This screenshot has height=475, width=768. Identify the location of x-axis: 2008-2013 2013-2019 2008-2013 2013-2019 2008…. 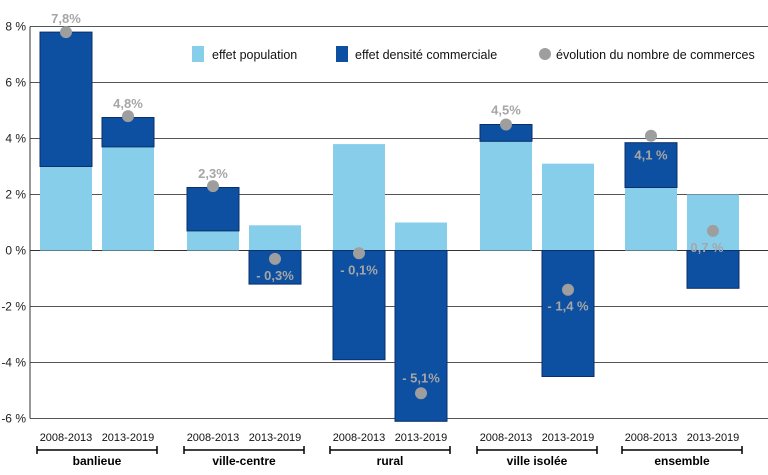
(389, 450).